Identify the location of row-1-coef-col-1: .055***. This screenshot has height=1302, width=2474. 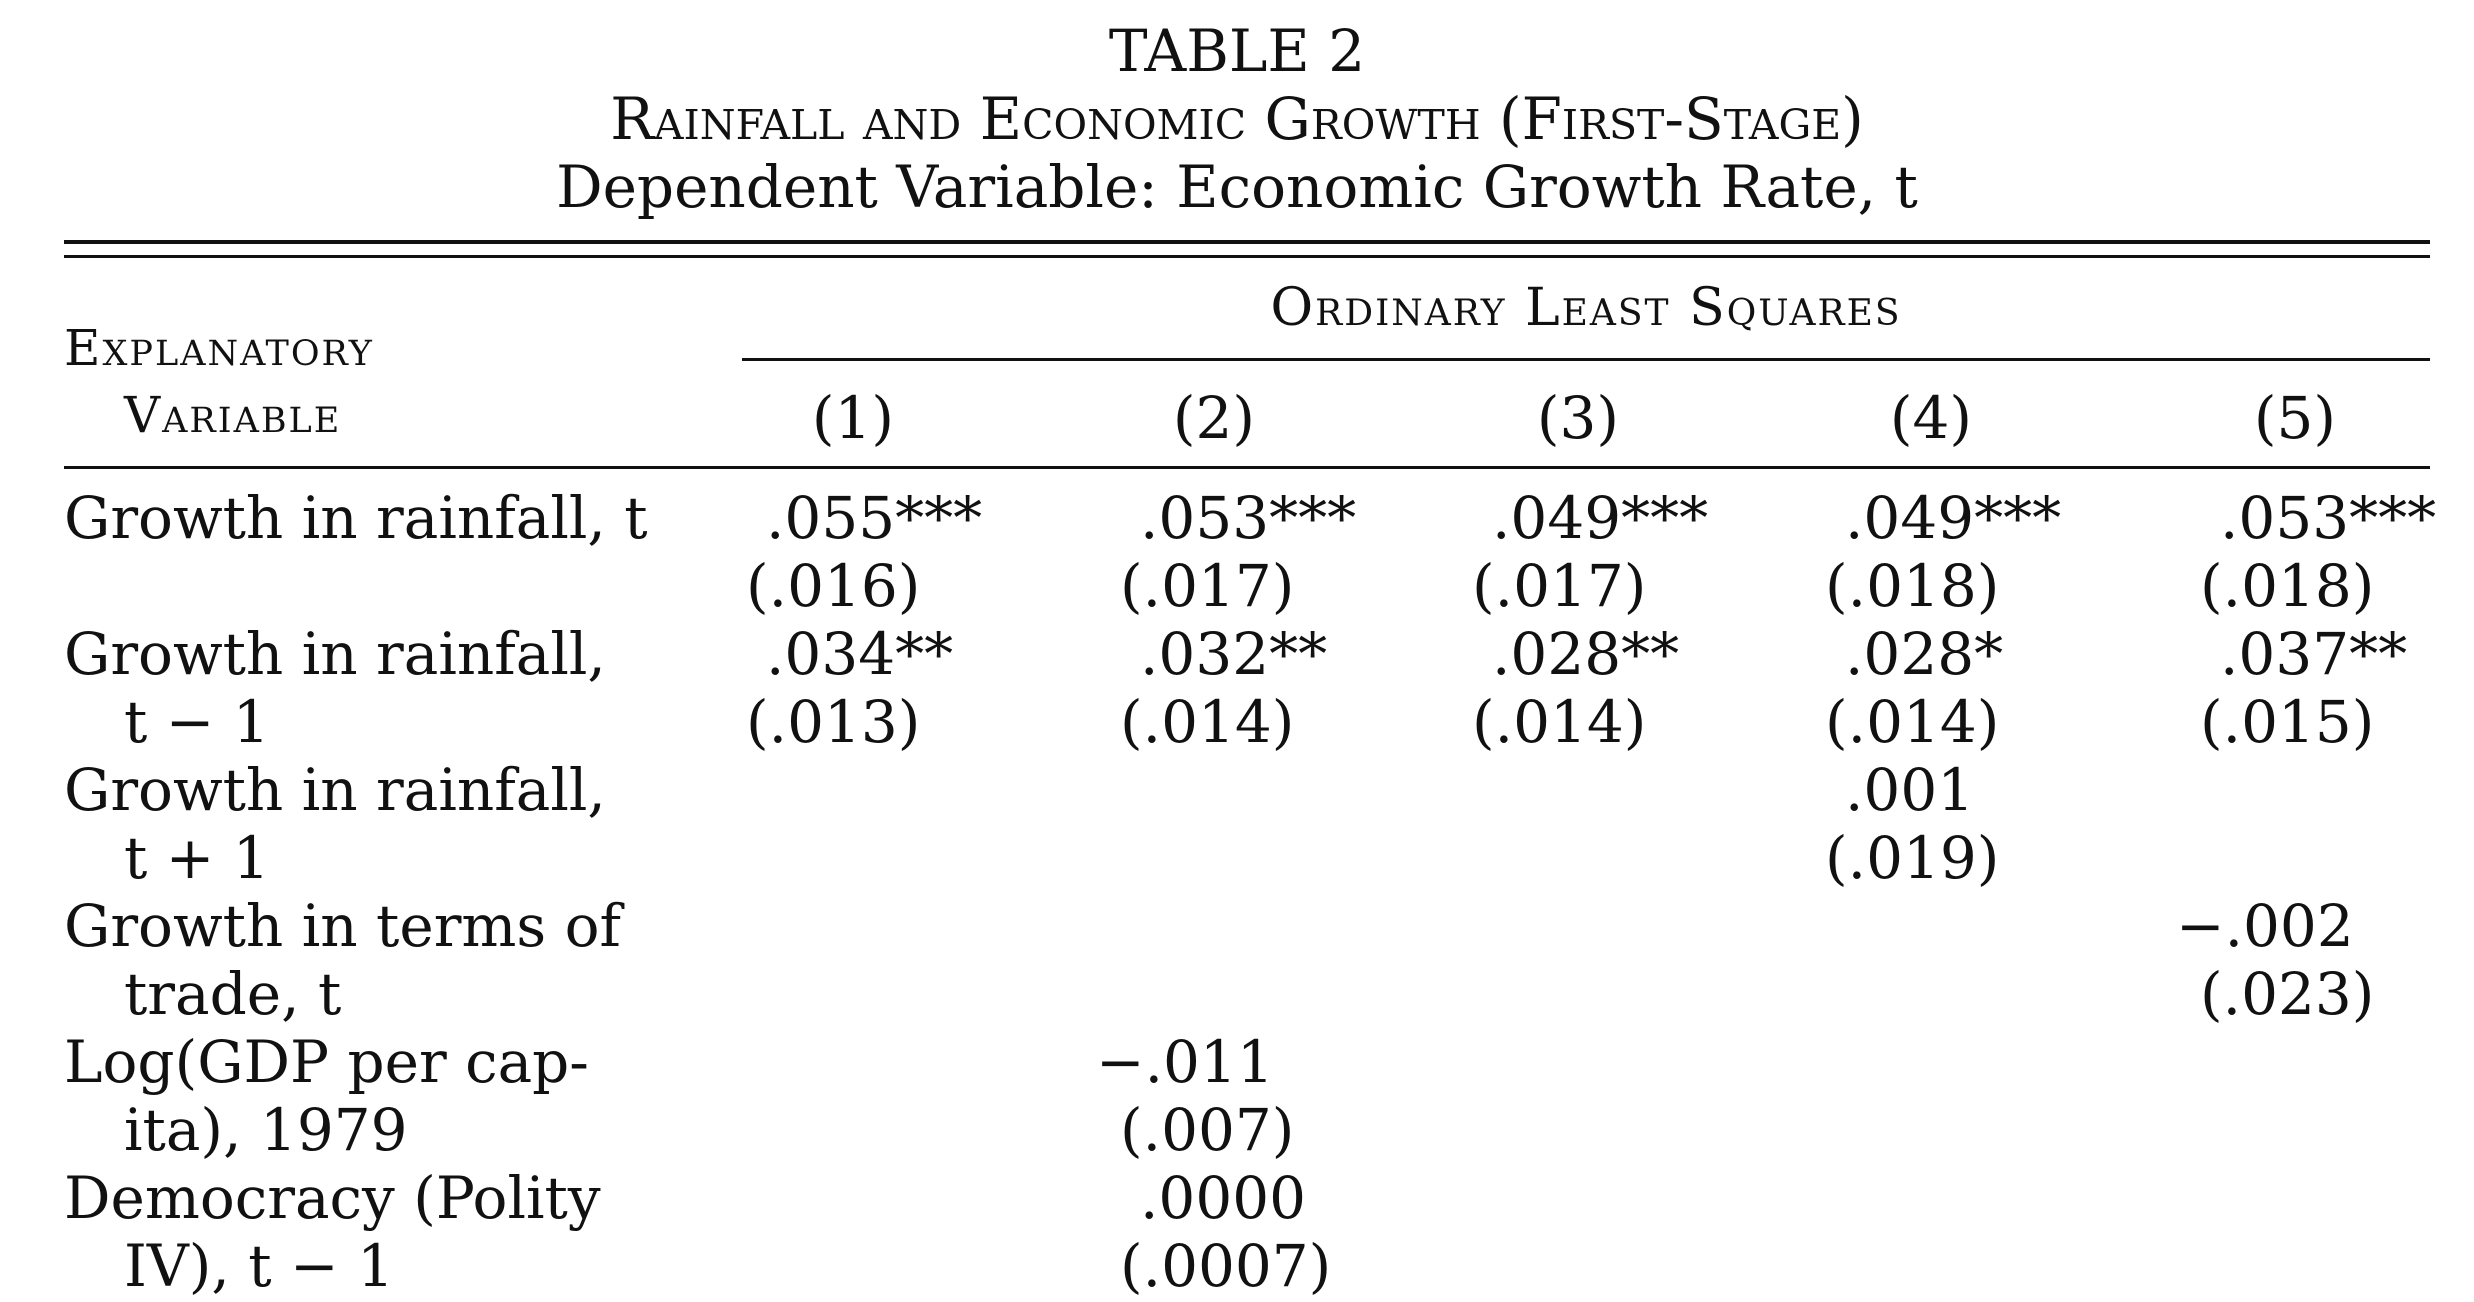
(874, 518).